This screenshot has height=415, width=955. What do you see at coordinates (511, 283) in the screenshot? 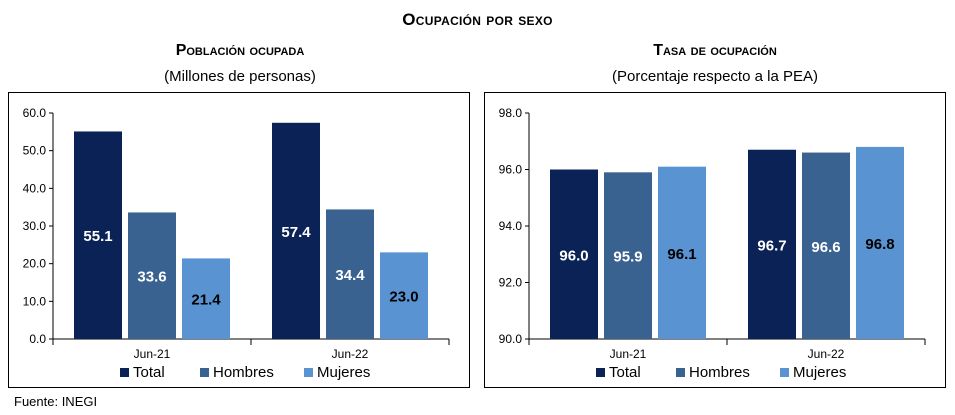
I see `y-tick-label: 92.0` at bounding box center [511, 283].